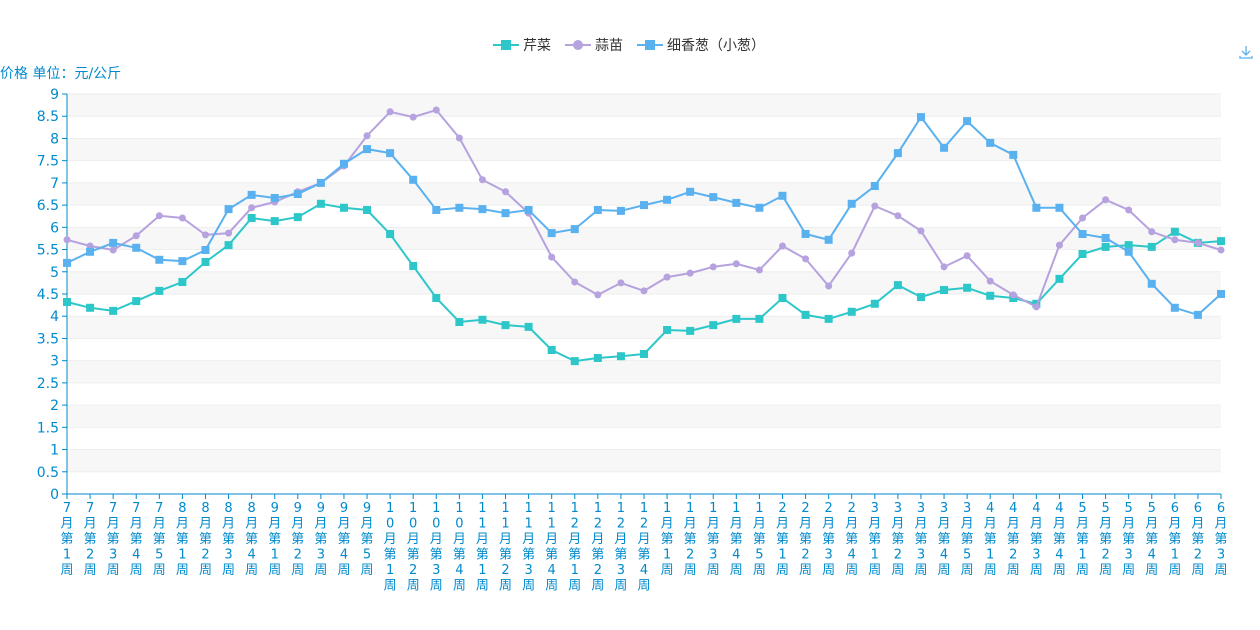 This screenshot has height=630, width=1260. I want to click on x-tick-label: 6 月第 2 周, so click(1197, 539).